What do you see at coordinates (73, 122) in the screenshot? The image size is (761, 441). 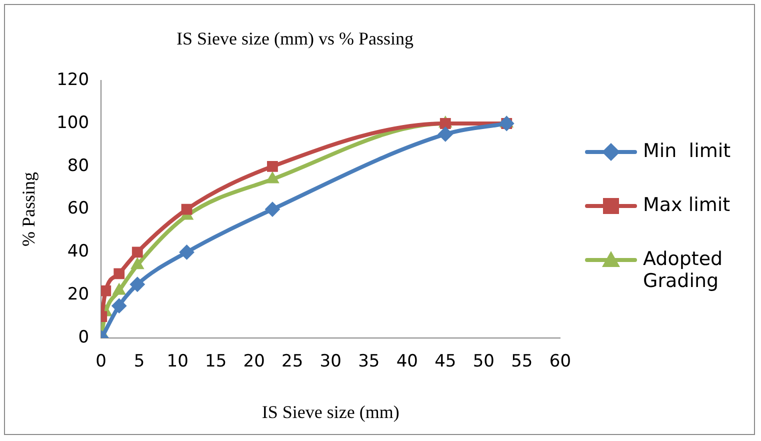 I see `y-tick-label: 100` at bounding box center [73, 122].